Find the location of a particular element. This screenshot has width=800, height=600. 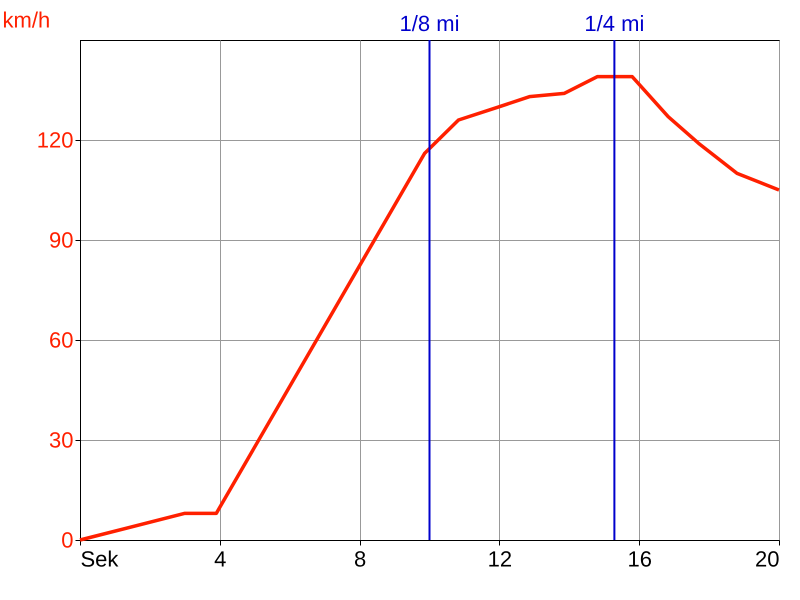

x-tick-label: 16 is located at coordinates (639, 559).